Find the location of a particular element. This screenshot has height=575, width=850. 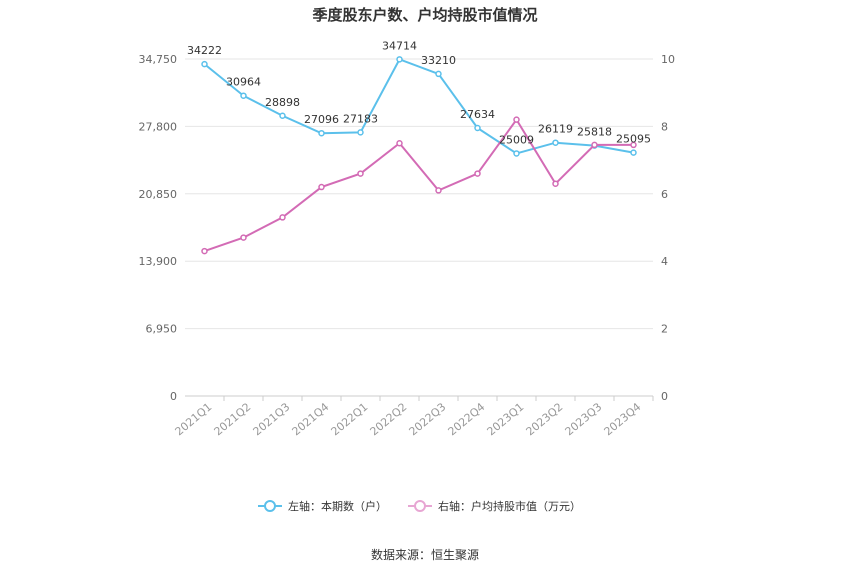

legend-item-left: 左轴：本期数（户） is located at coordinates (322, 506).